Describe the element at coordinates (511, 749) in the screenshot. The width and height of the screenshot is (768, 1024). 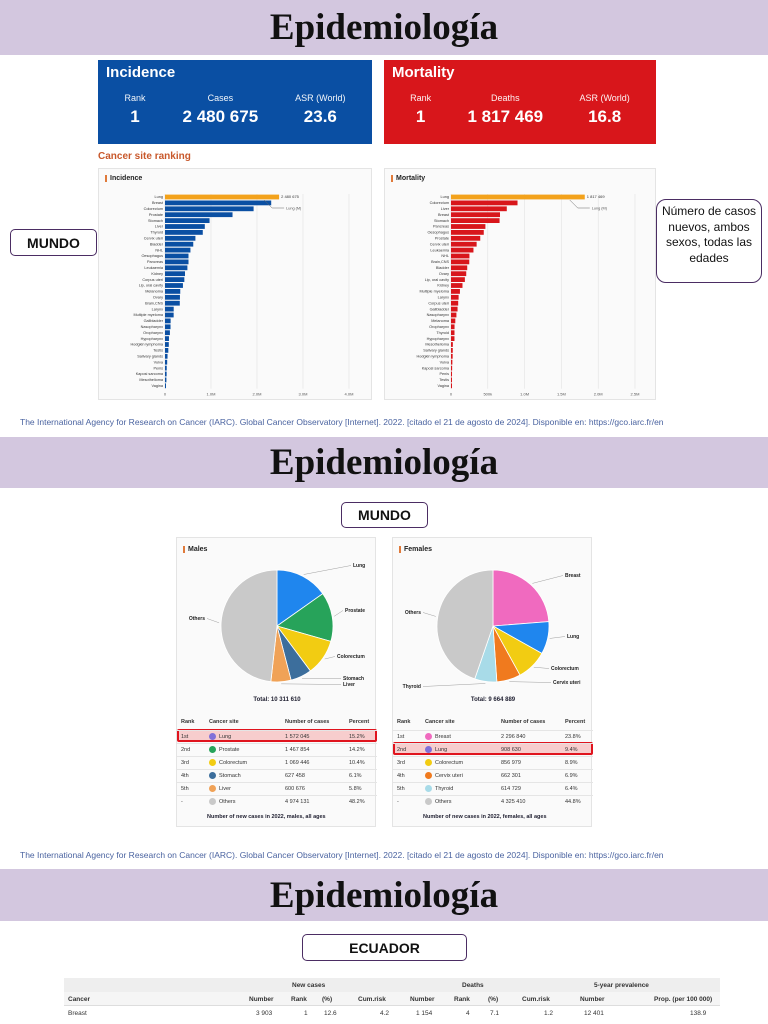
I see `table-cell: 908 630` at that location.